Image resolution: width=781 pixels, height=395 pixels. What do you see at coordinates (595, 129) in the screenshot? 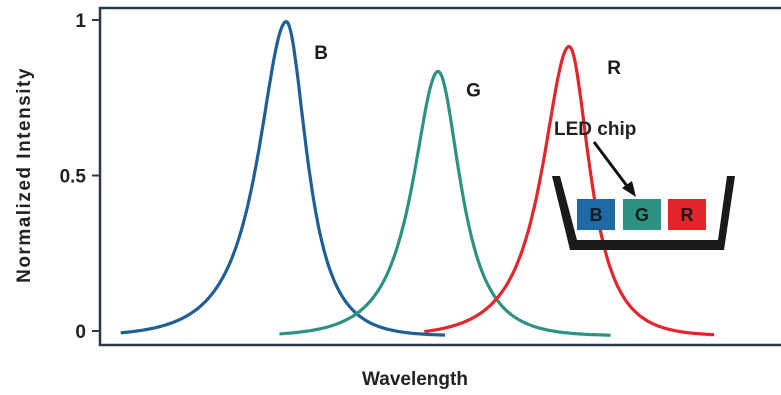
I see `led-chip-label: LED chip` at bounding box center [595, 129].